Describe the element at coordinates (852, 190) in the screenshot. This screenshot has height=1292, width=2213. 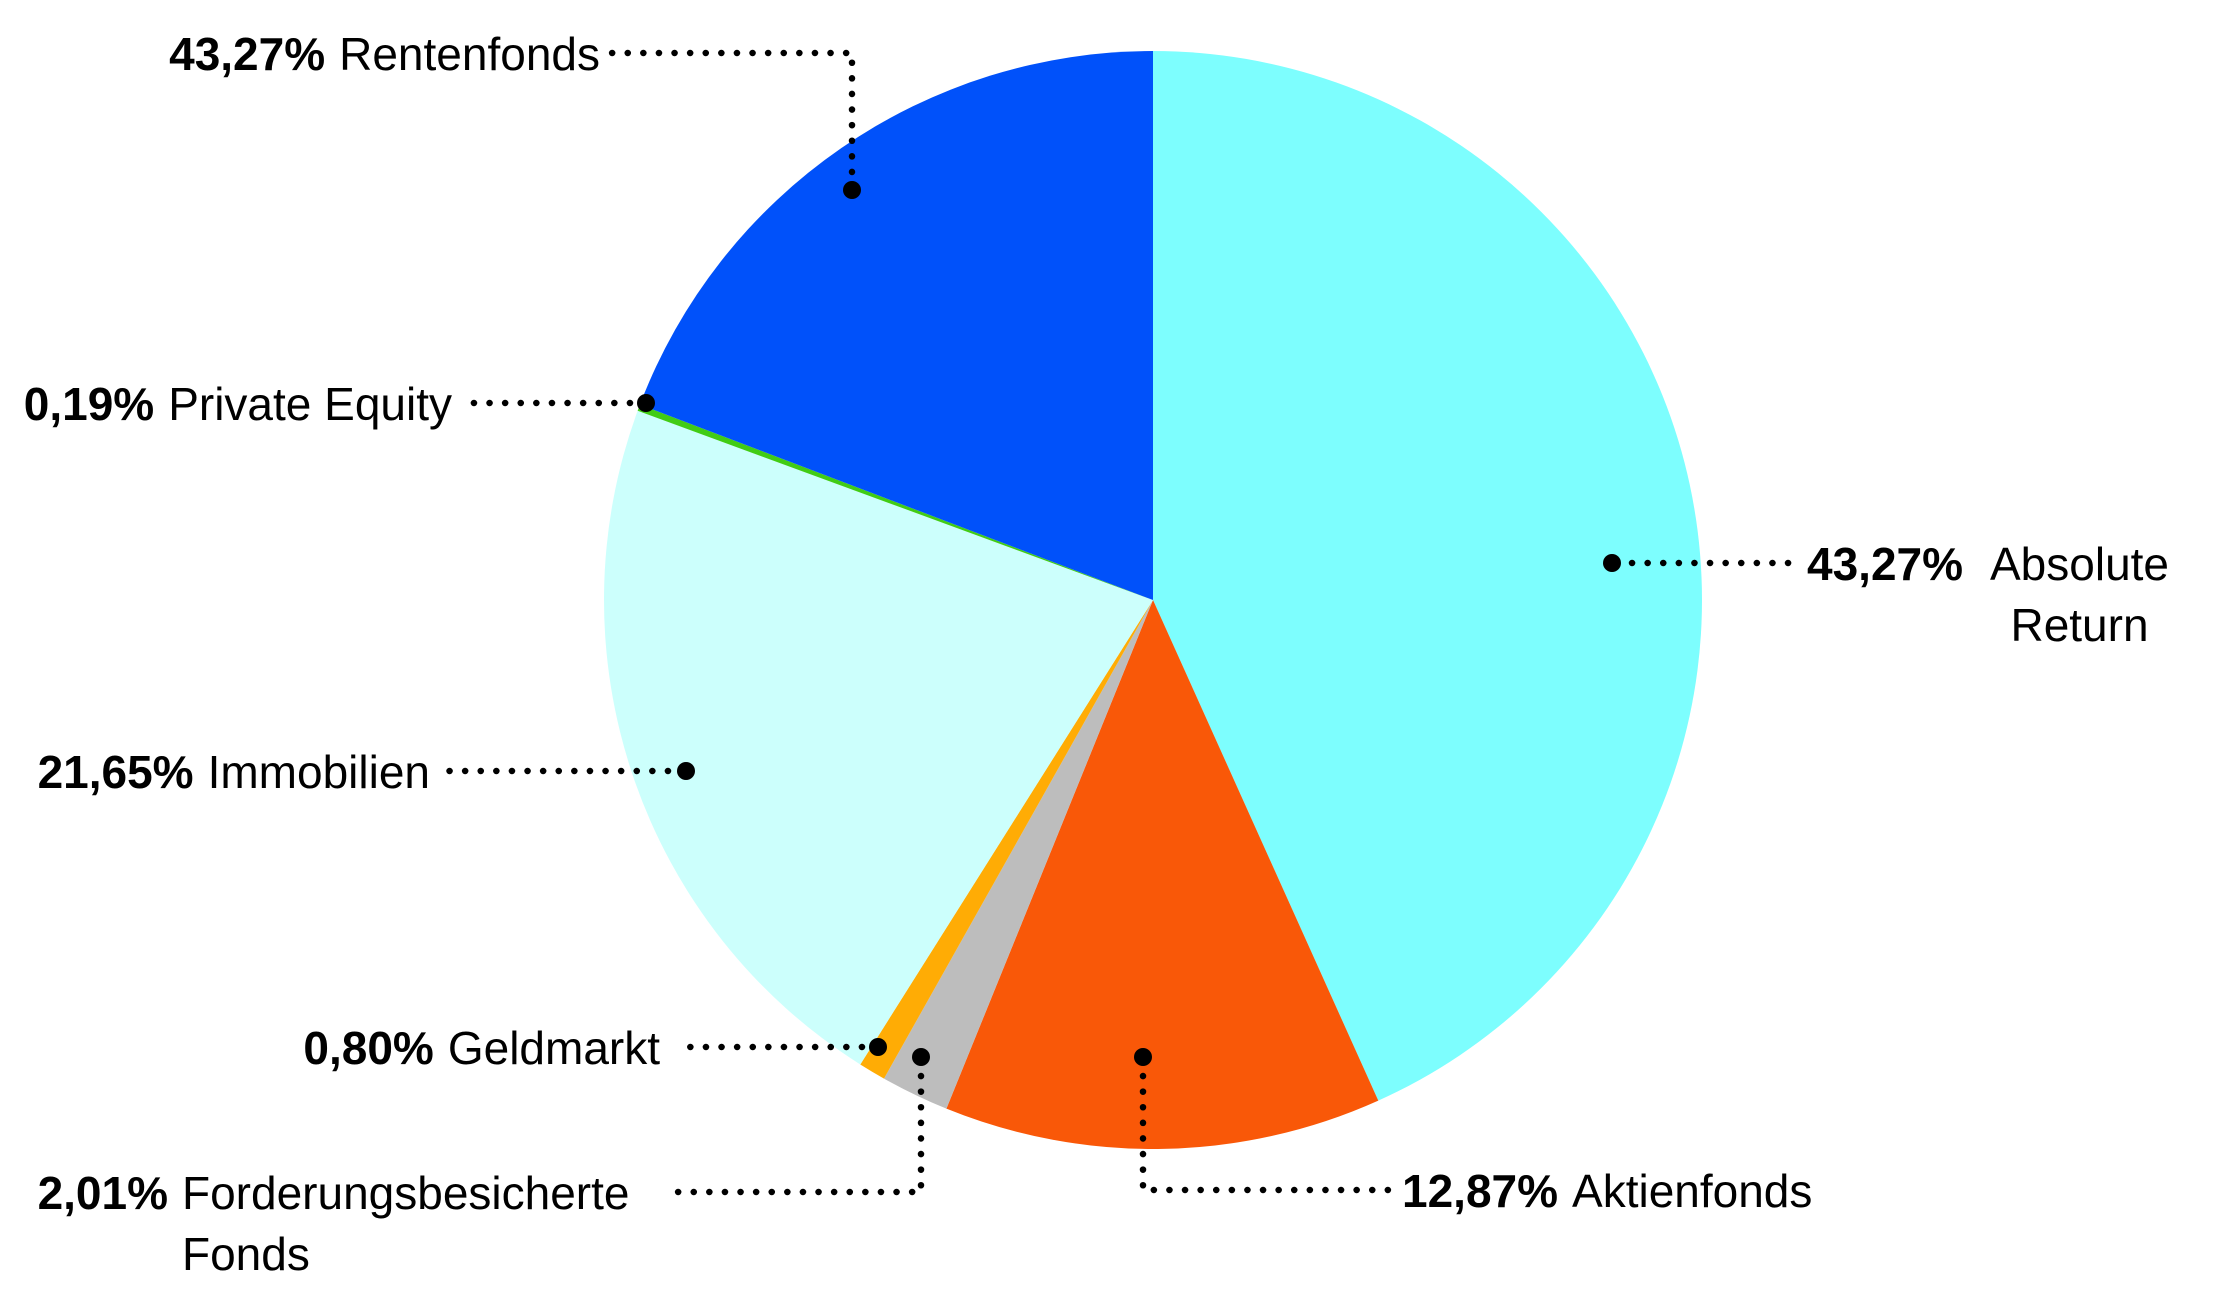
I see `leader-dot-rentenfonds` at that location.